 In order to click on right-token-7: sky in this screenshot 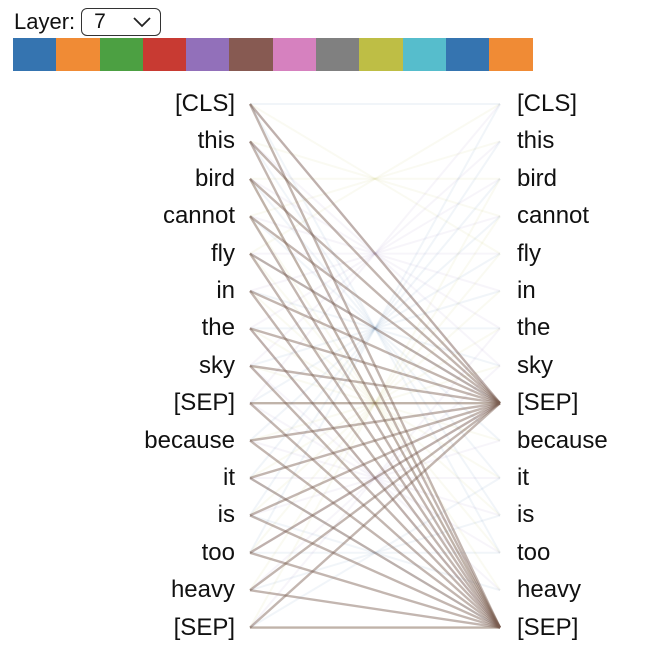, I will do `click(535, 365)`.